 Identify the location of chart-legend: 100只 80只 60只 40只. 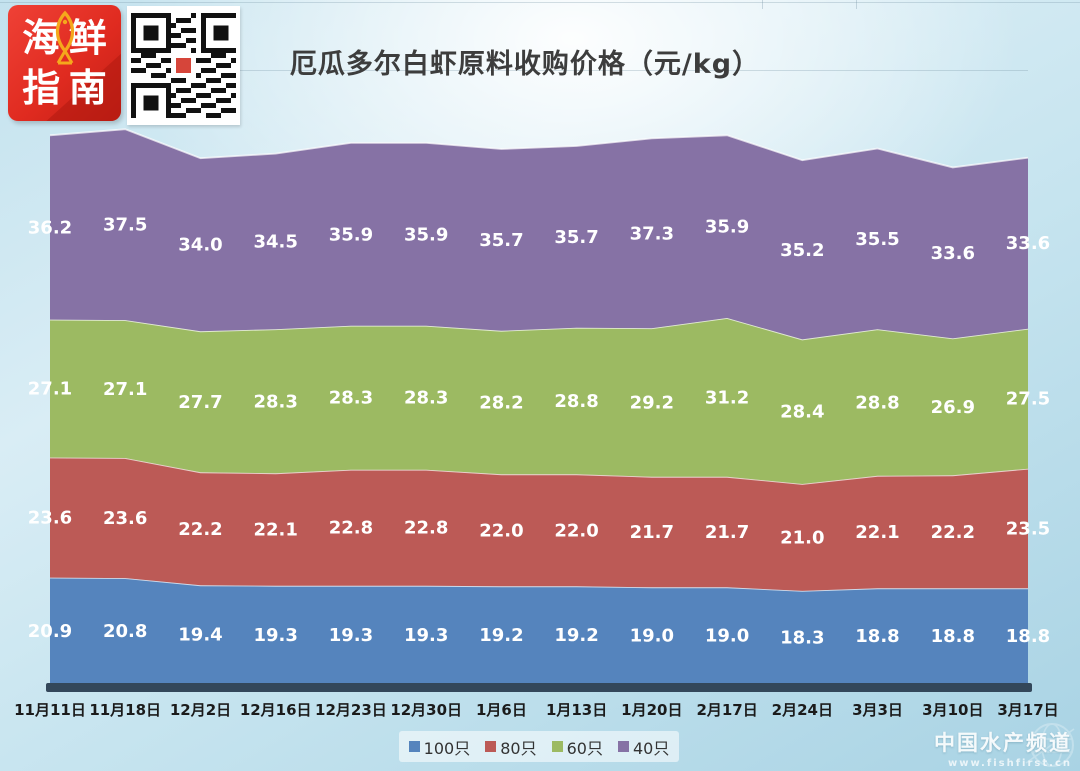
(539, 746).